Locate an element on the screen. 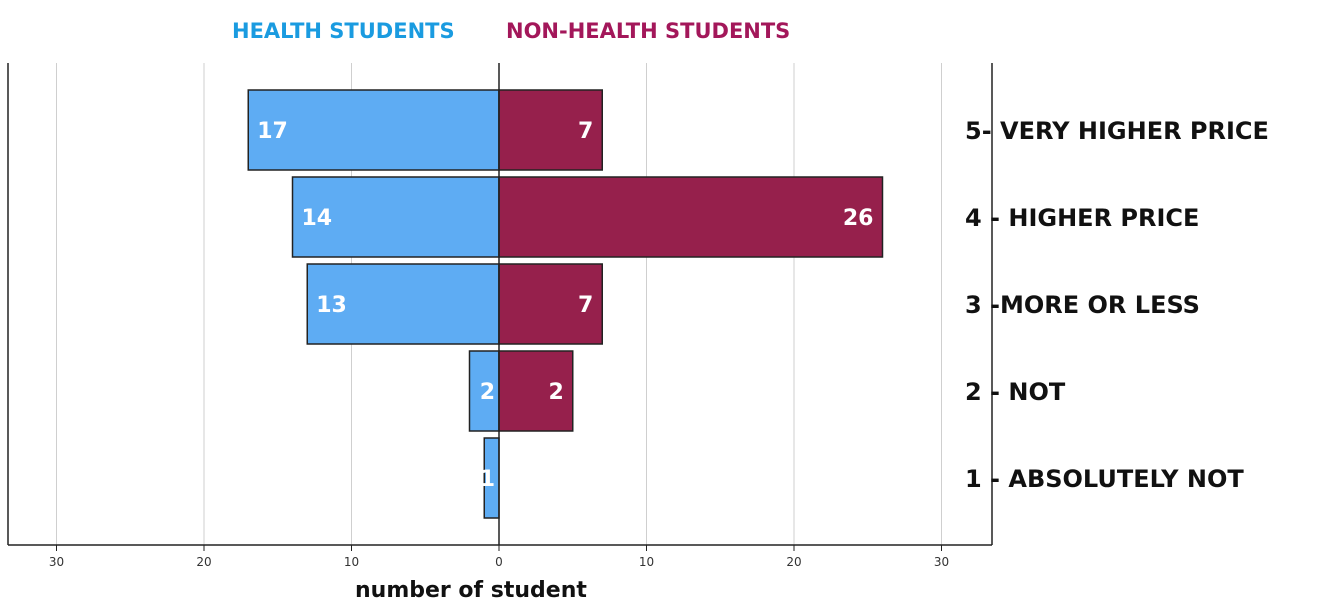 This screenshot has height=603, width=1340. x-axis-title: number of student is located at coordinates (471, 590).